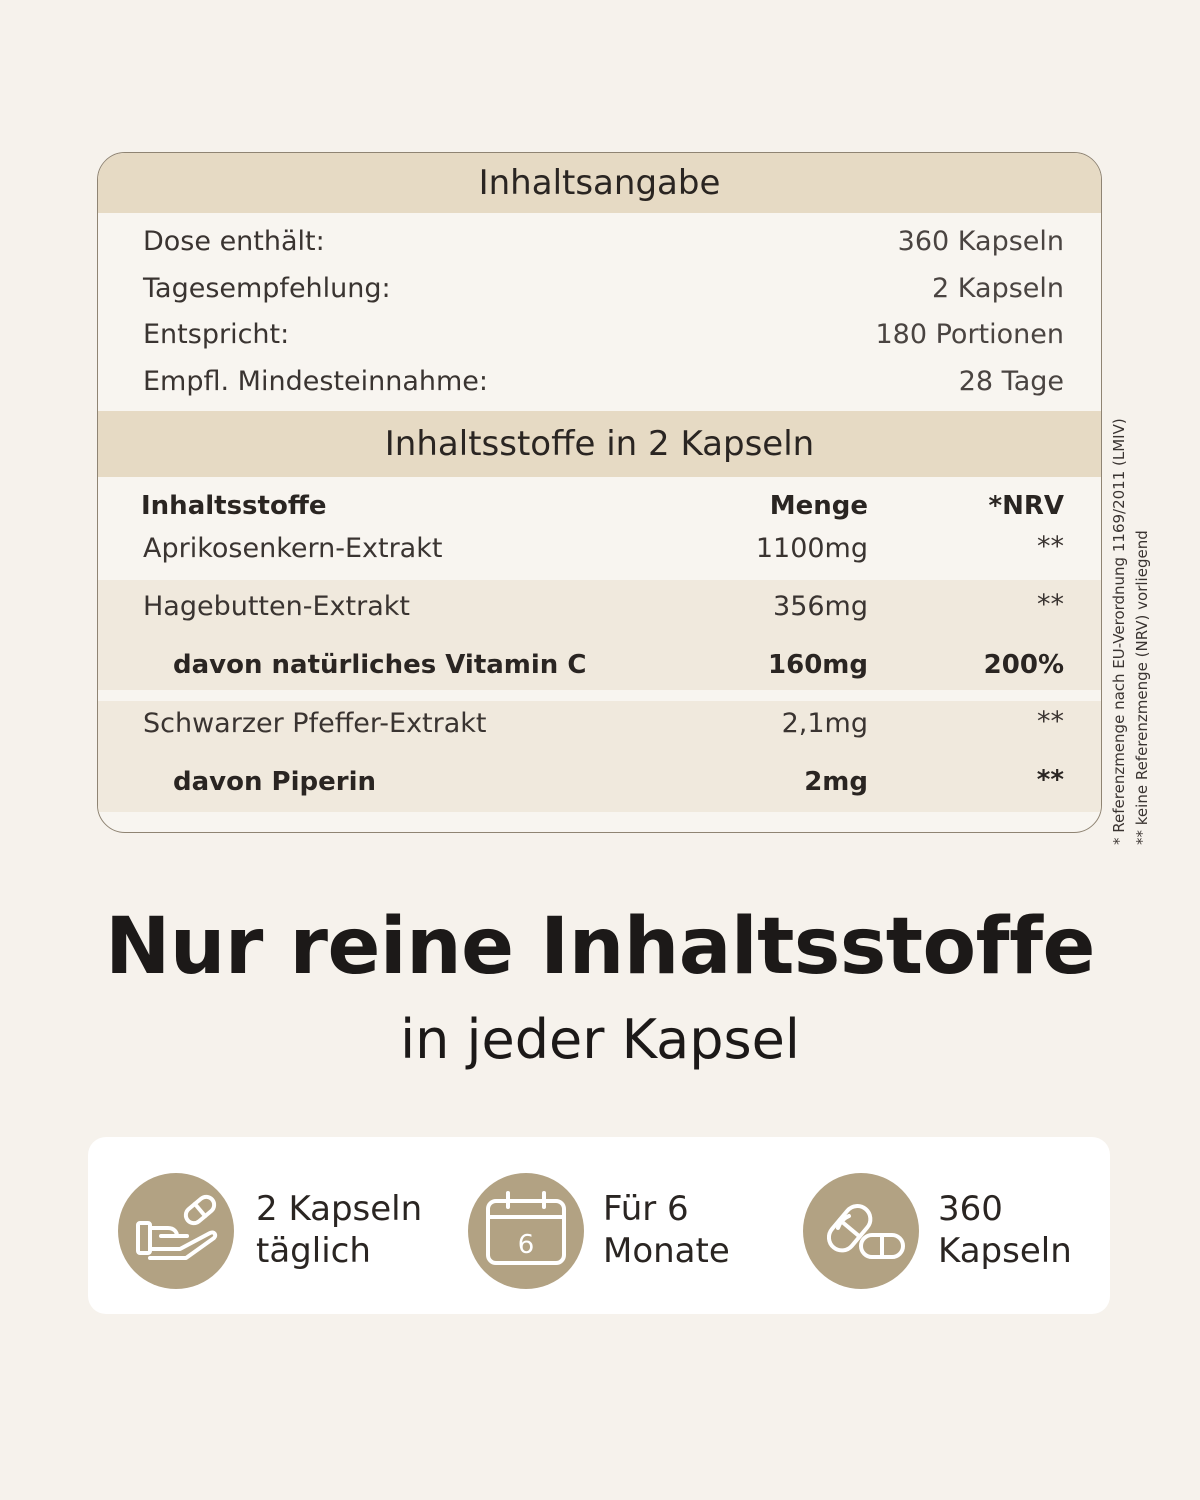 The image size is (1200, 1500). I want to click on contents-value: 28 Tage, so click(1011, 381).